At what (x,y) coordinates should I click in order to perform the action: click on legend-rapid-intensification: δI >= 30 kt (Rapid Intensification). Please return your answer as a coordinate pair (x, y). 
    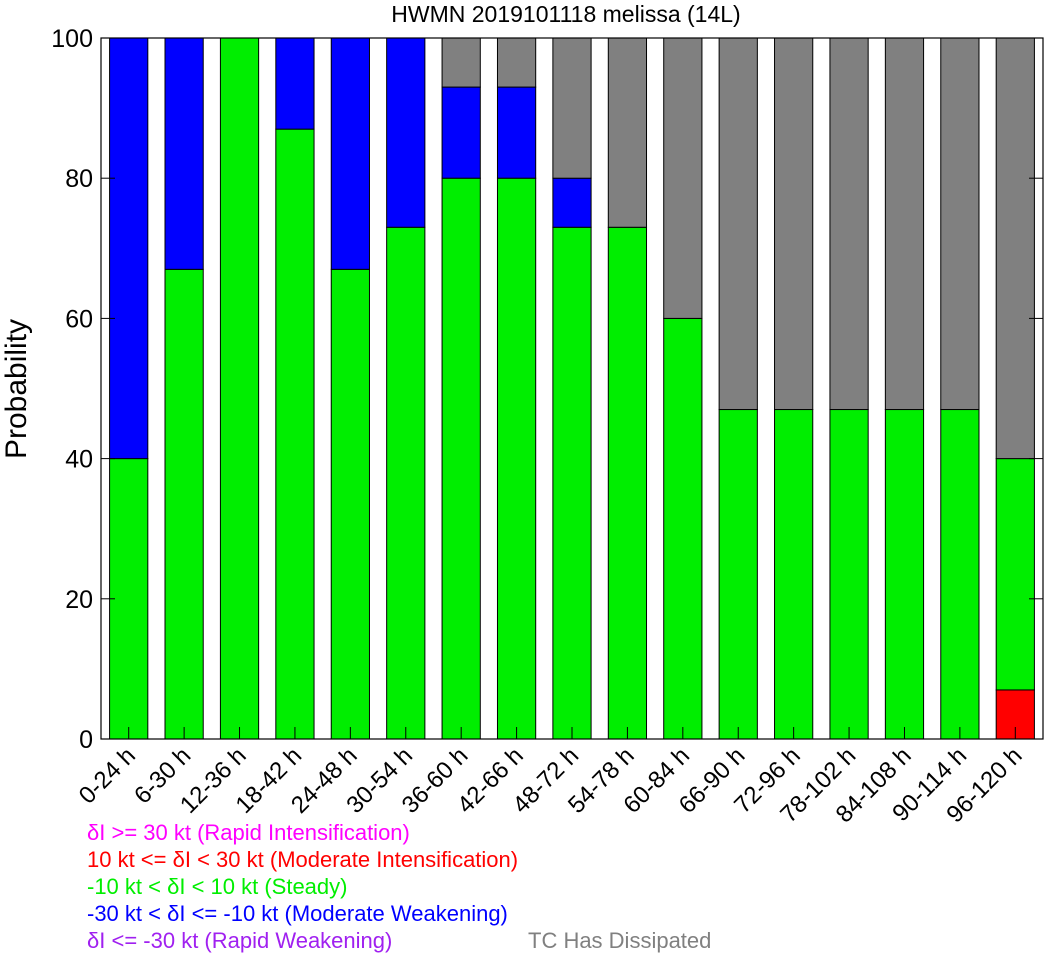
    Looking at the image, I should click on (248, 833).